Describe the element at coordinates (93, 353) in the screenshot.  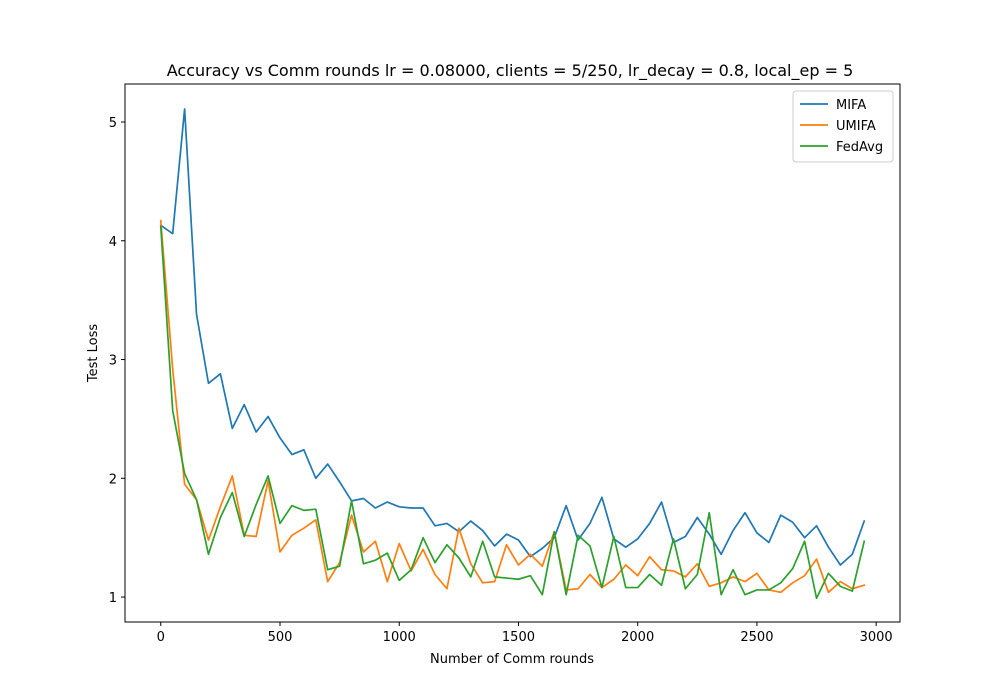
I see `y-axis-label: Test Loss` at that location.